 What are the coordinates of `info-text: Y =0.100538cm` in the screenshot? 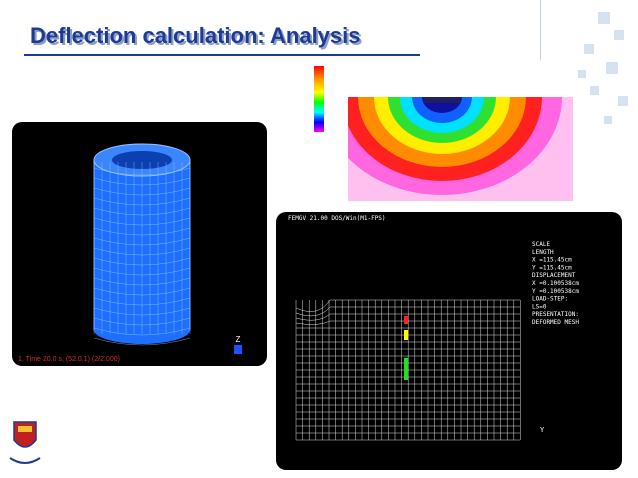 It's located at (555, 291).